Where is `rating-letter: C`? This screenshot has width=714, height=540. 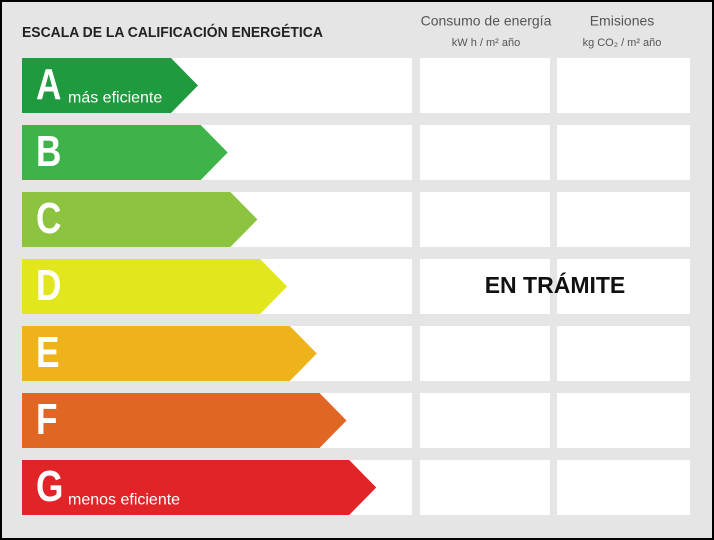 rating-letter: C is located at coordinates (48, 218).